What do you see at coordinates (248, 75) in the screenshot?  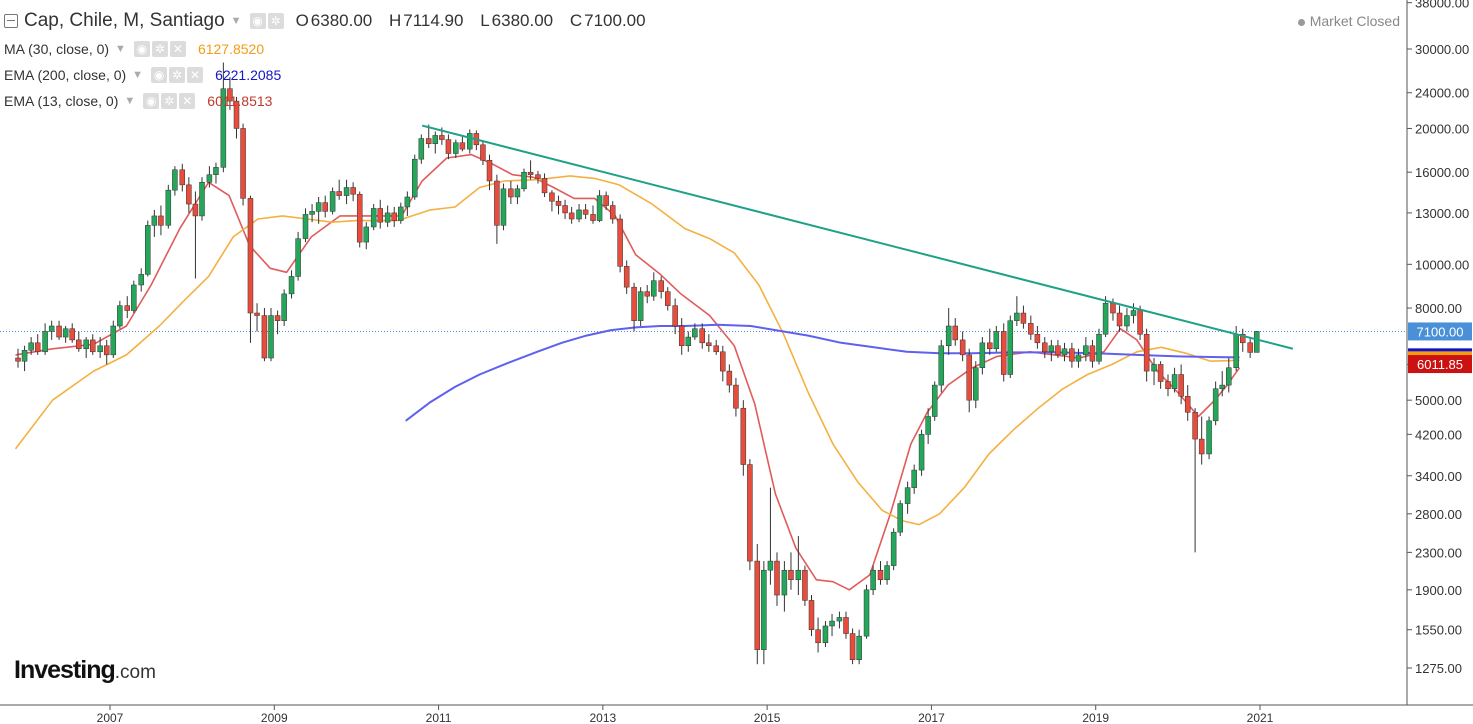 I see `indicator-value: 6221.2085` at bounding box center [248, 75].